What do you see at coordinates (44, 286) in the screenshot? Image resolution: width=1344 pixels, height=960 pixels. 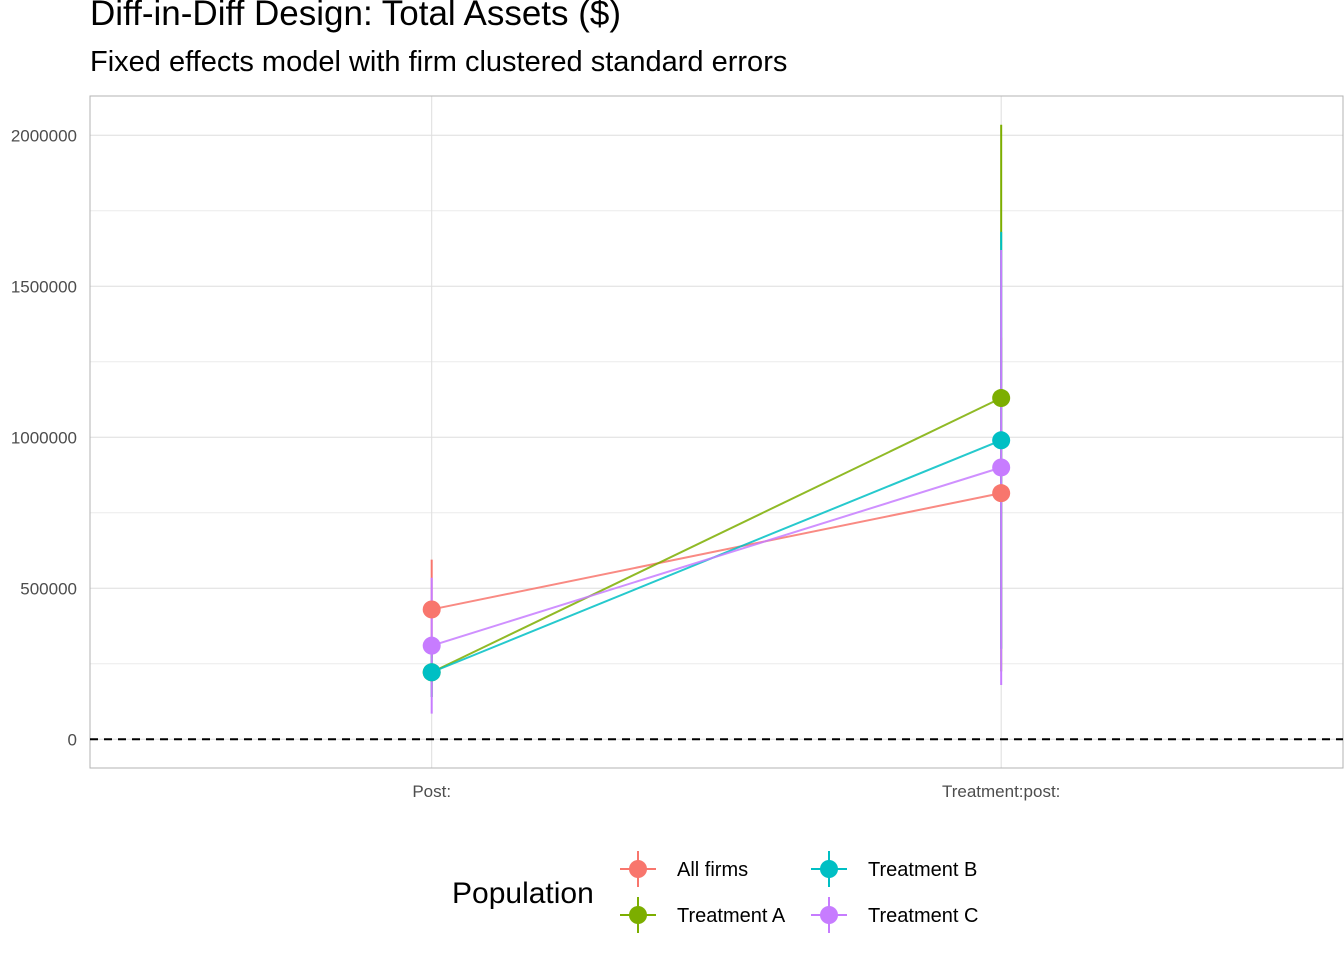 I see `y-tick-label: 1500000` at bounding box center [44, 286].